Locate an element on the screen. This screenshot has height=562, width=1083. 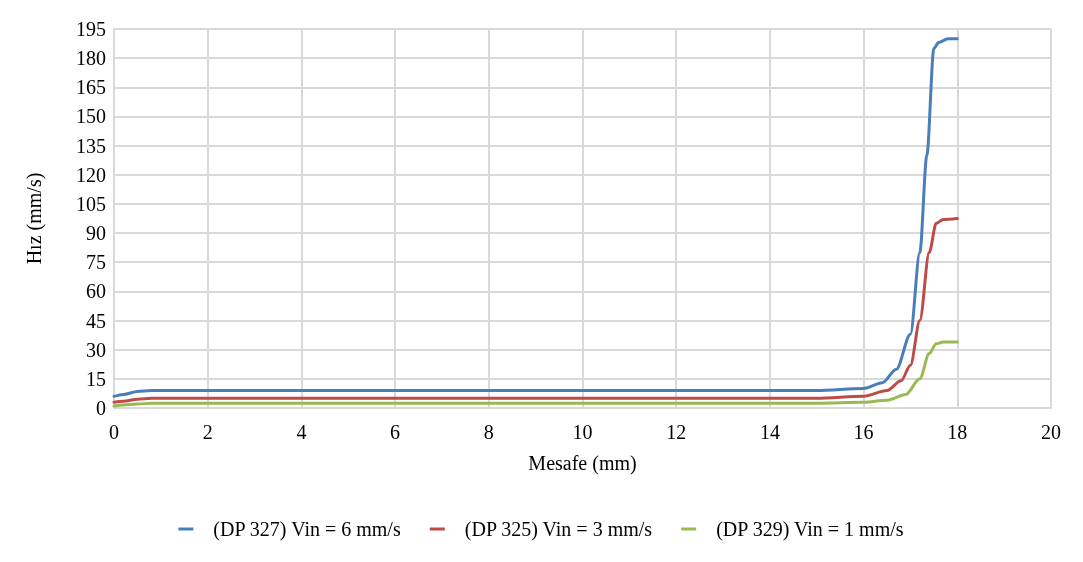
x-tick-label: 2 is located at coordinates (207, 432).